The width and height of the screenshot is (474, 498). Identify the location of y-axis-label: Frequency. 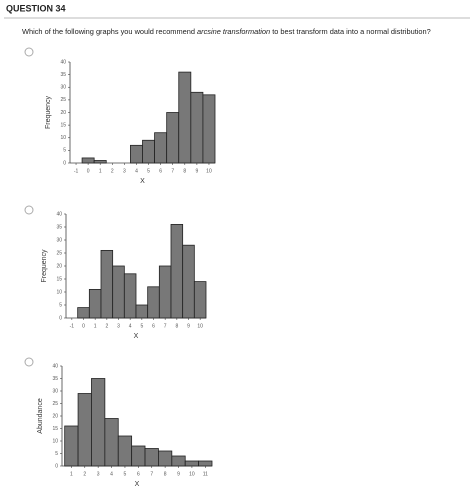
(44, 266).